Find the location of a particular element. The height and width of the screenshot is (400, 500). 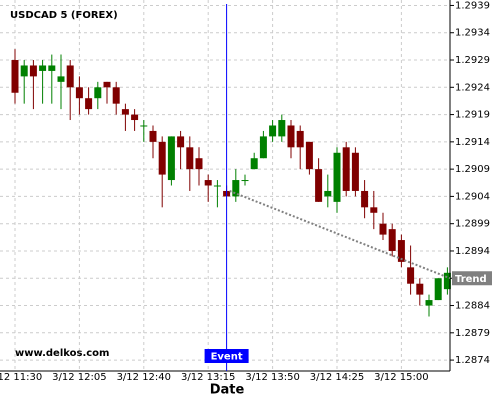

x-tick-label: 3/12 12:05 is located at coordinates (79, 377).